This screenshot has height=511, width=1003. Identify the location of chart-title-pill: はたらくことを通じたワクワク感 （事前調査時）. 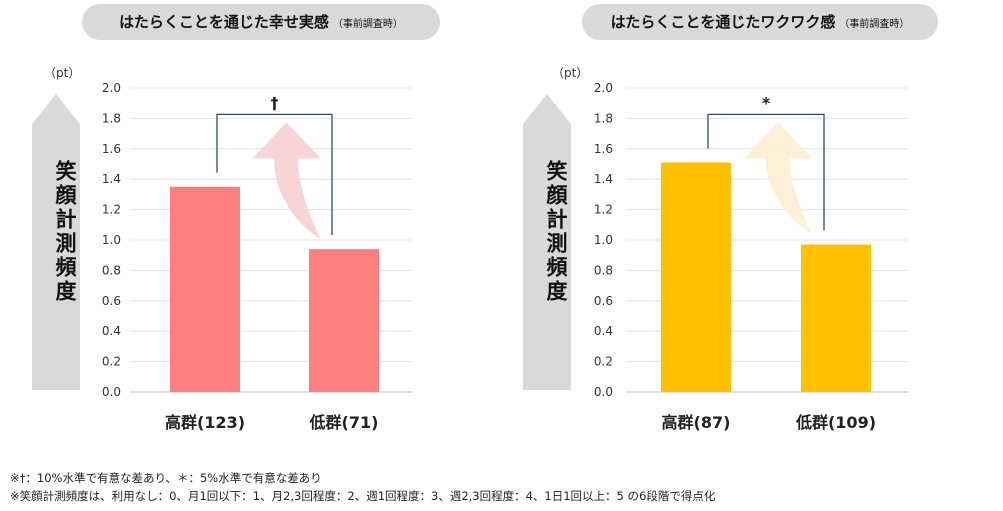
(760, 22).